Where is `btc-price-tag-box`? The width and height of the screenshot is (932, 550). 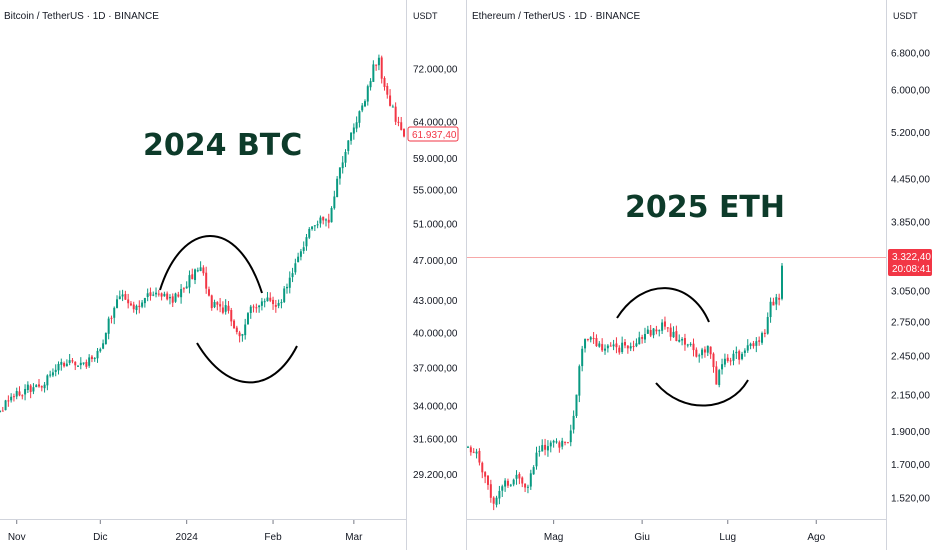 btc-price-tag-box is located at coordinates (433, 134).